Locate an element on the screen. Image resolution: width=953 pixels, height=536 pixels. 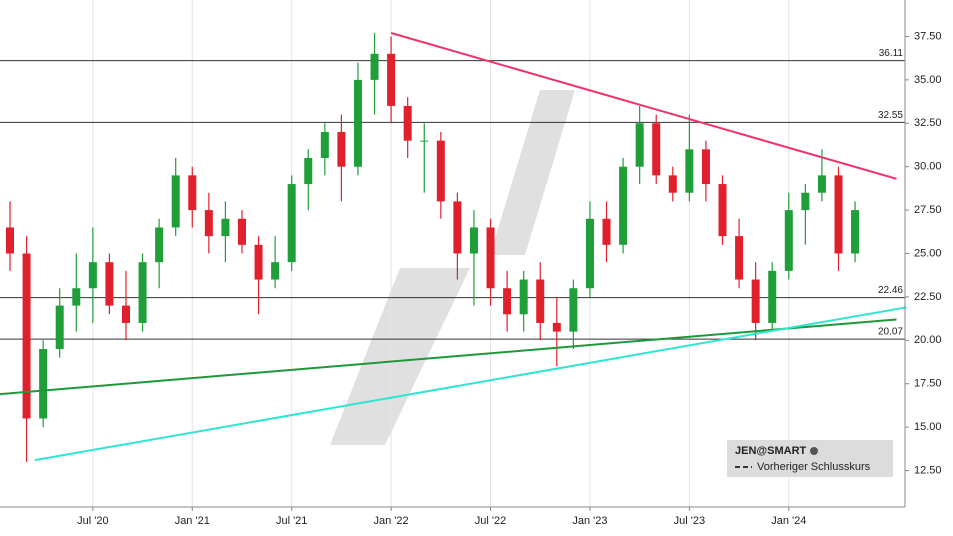
x-tick-label: Jul '21 is located at coordinates (291, 521).